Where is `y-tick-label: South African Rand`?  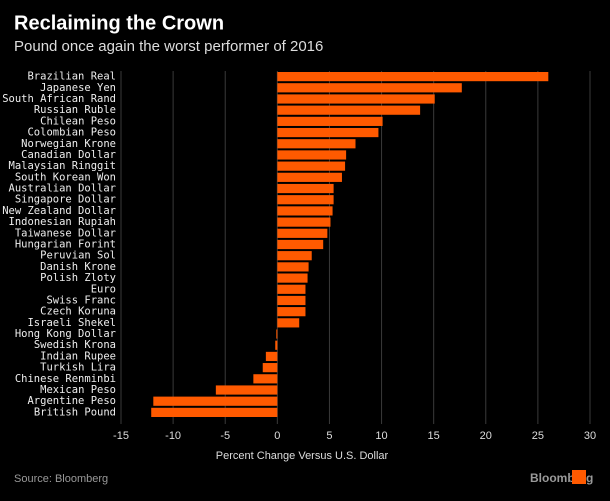 y-tick-label: South African Rand is located at coordinates (59, 99).